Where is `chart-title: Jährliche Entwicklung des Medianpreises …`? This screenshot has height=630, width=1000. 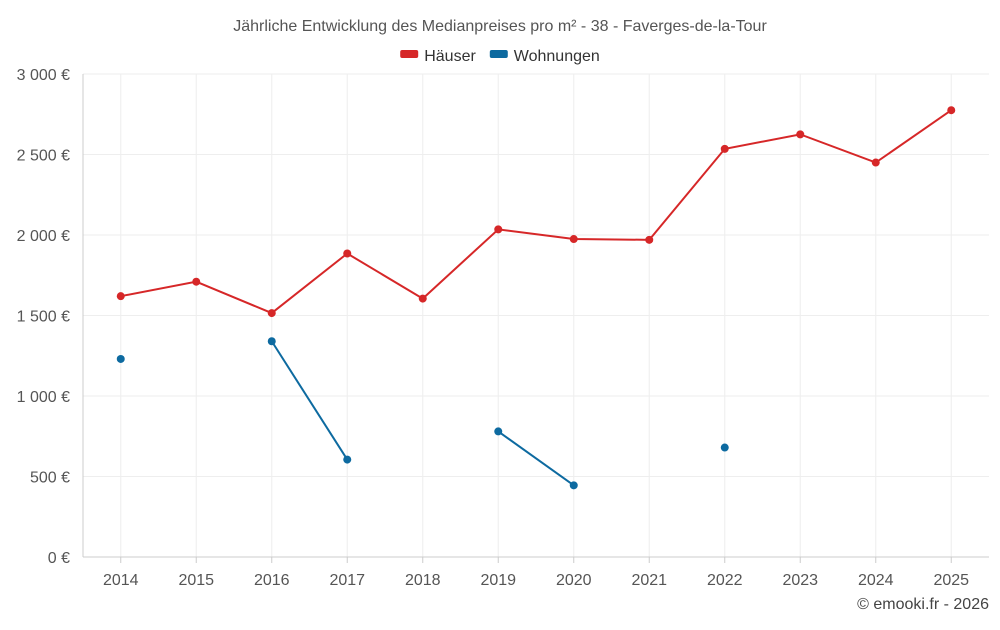
chart-title: Jährliche Entwicklung des Medianpreises … is located at coordinates (500, 26).